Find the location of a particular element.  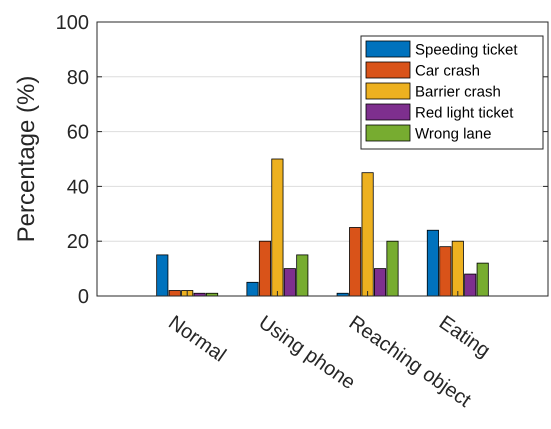

legend-label: Car crash is located at coordinates (447, 71).